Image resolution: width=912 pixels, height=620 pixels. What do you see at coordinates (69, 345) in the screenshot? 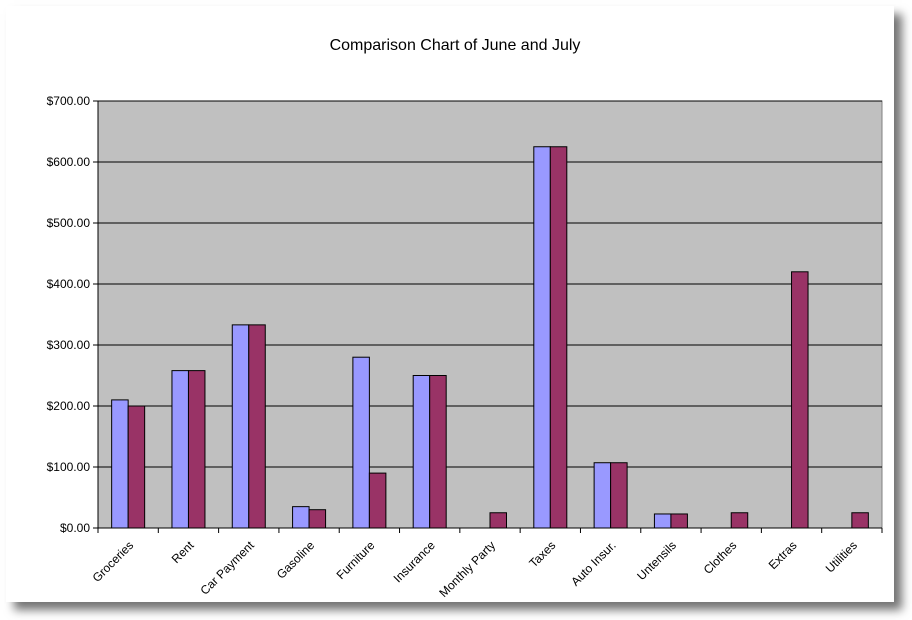
I see `y-tick-label: $300.00` at bounding box center [69, 345].